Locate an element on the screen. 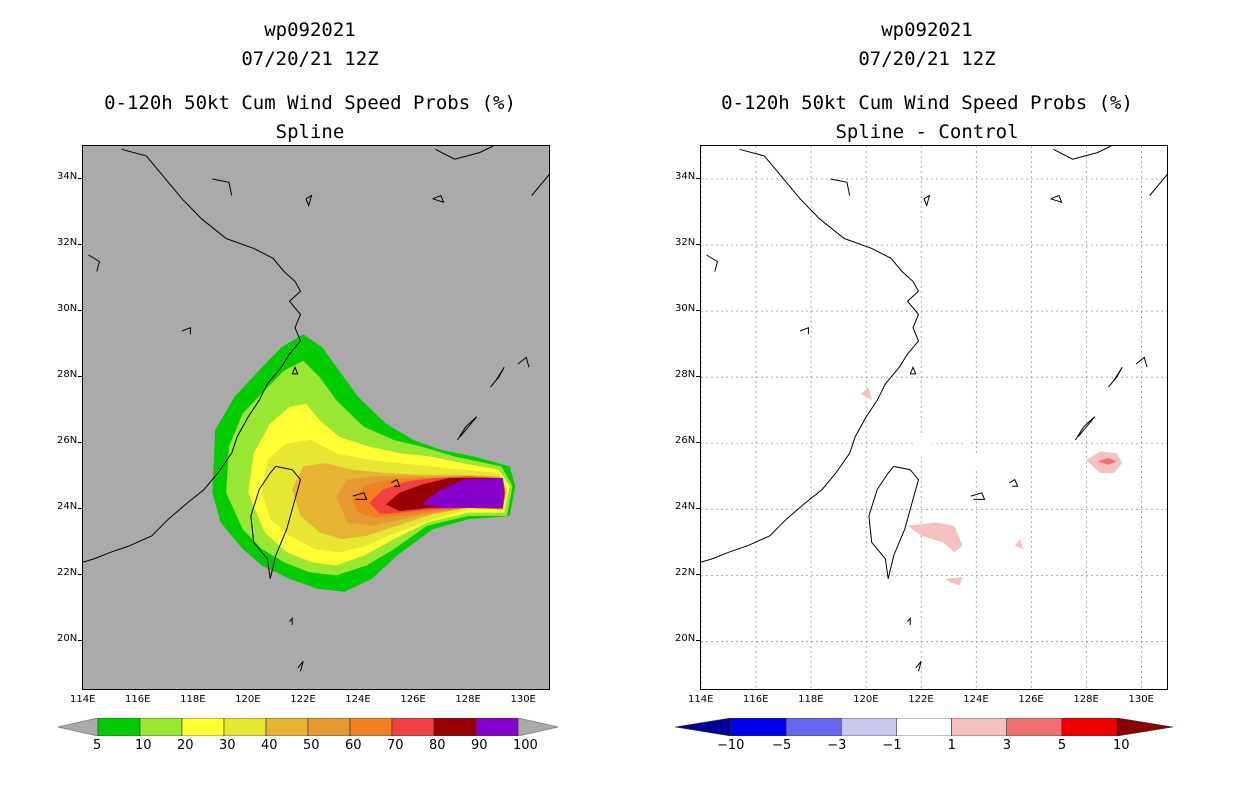 This screenshot has width=1236, height=800. colorbar-tick-label: −1 is located at coordinates (892, 745).